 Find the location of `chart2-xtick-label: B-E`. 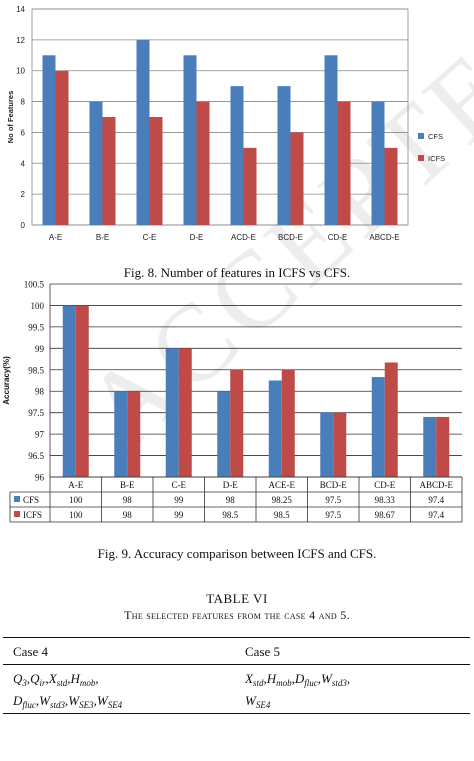

chart2-xtick-label: B-E is located at coordinates (127, 485).